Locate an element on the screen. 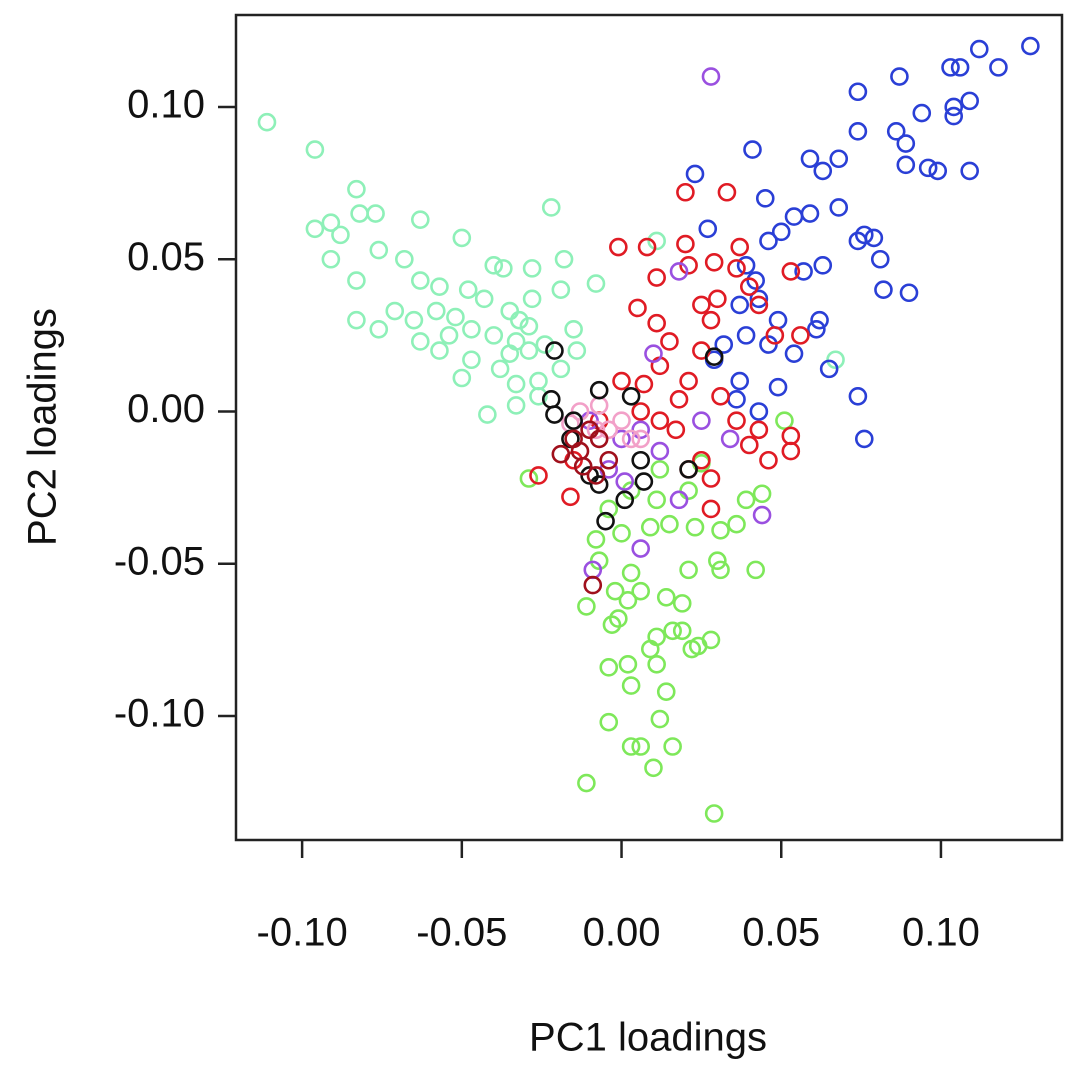 The image size is (1067, 1065). y-axis-label: PC2 loadings is located at coordinates (43, 427).